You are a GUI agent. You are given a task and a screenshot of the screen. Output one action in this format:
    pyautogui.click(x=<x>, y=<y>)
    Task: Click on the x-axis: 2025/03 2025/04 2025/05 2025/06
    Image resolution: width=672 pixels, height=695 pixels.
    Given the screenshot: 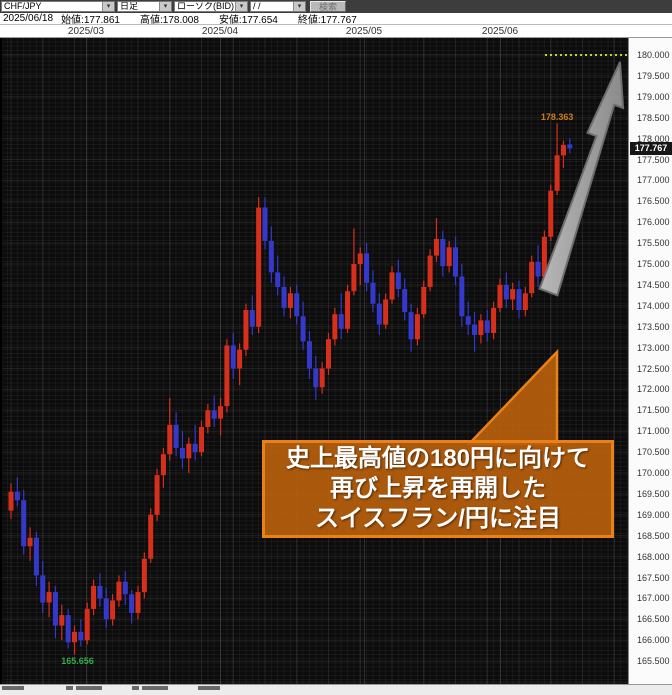 What is the action you would take?
    pyautogui.click(x=336, y=31)
    